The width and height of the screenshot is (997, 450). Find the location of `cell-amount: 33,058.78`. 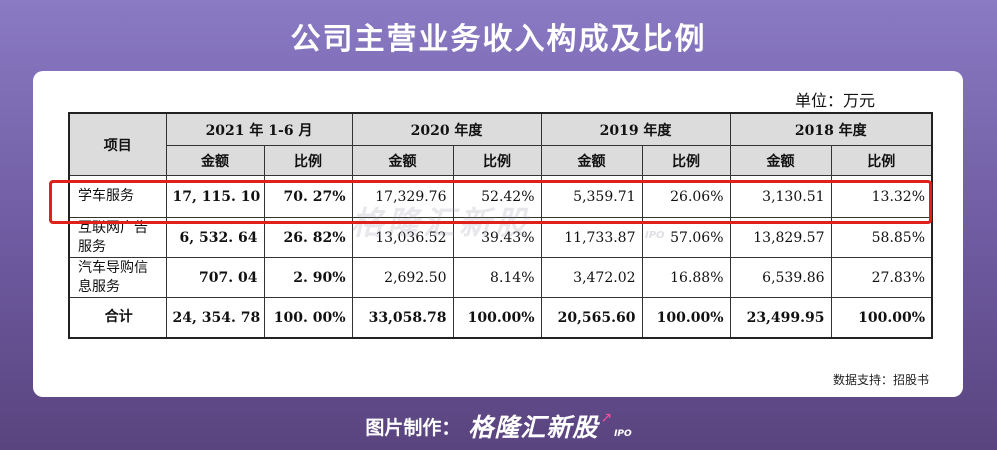

cell-amount: 33,058.78 is located at coordinates (402, 318).